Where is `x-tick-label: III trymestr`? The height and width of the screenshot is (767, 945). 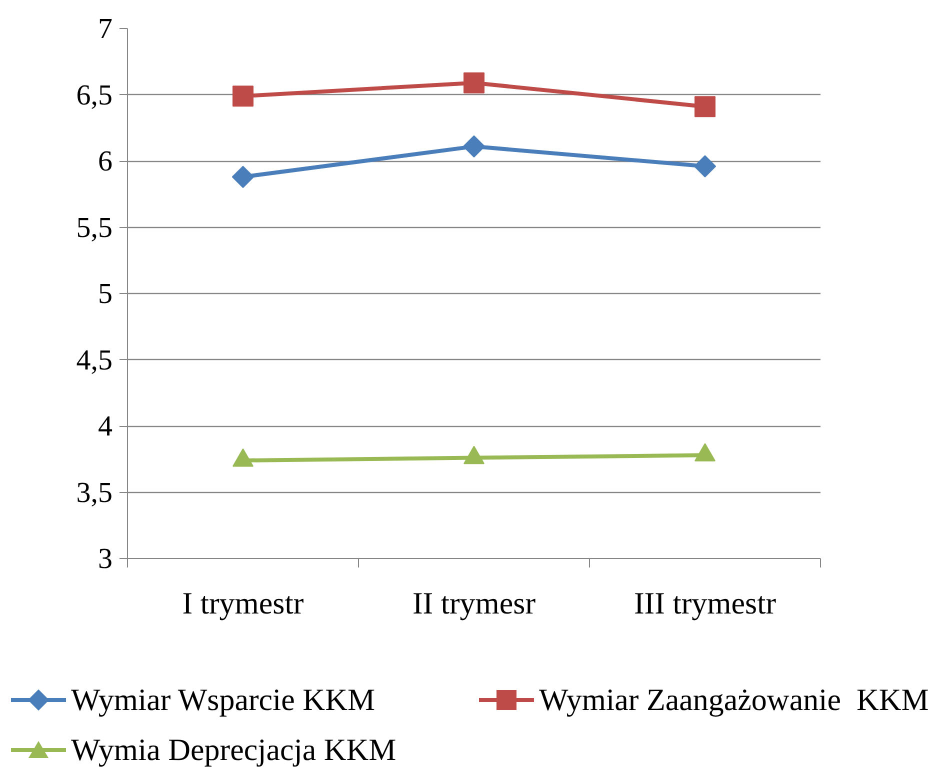 x-tick-label: III trymestr is located at coordinates (705, 603).